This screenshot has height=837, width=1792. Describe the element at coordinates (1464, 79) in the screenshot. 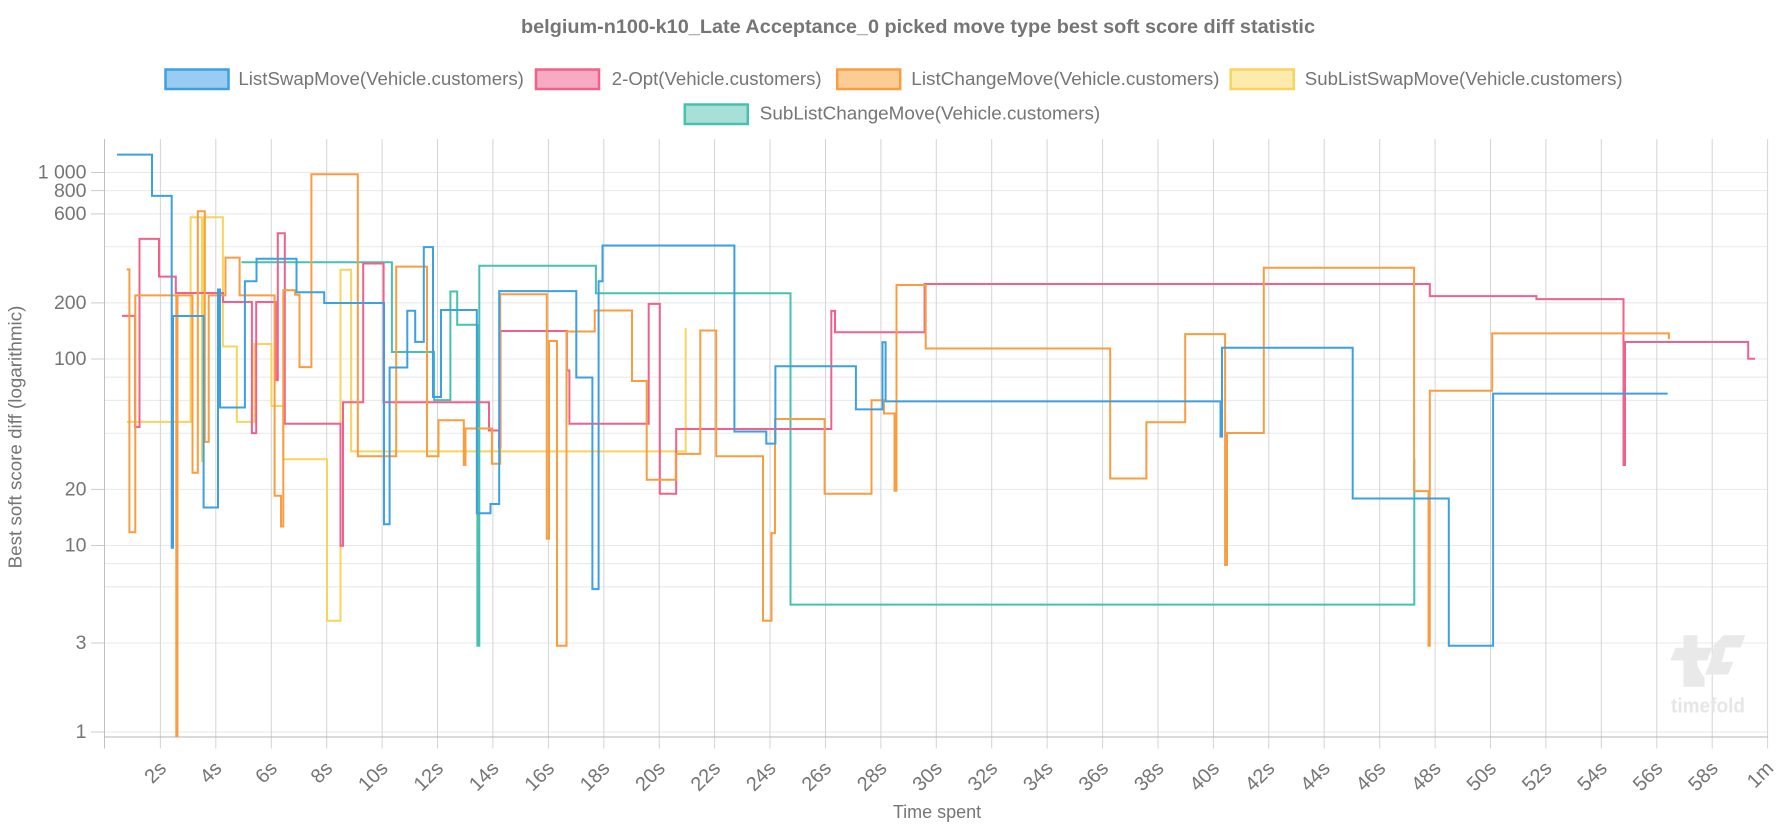

I see `svg-text:SubListSwapMove(Vehicle.custom: SubListSwapMove(Vehicle.customers)` at that location.